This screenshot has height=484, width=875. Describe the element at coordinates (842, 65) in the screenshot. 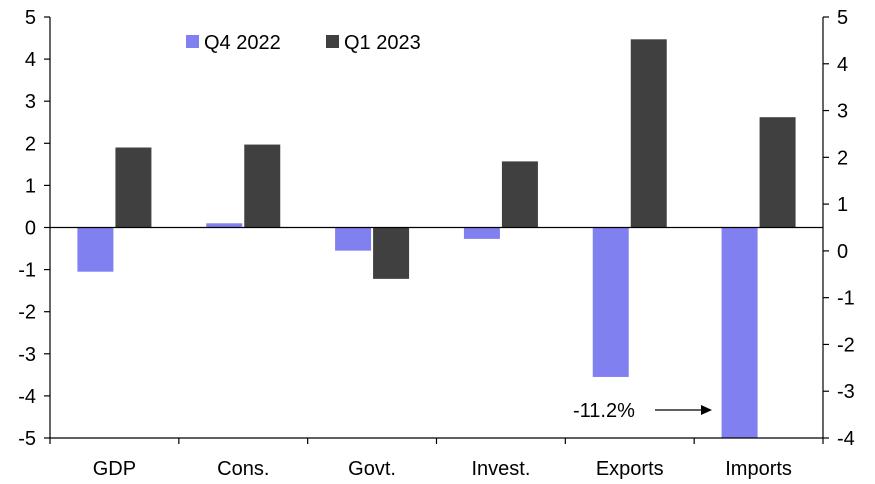

I see `right-tick-label: 4` at that location.